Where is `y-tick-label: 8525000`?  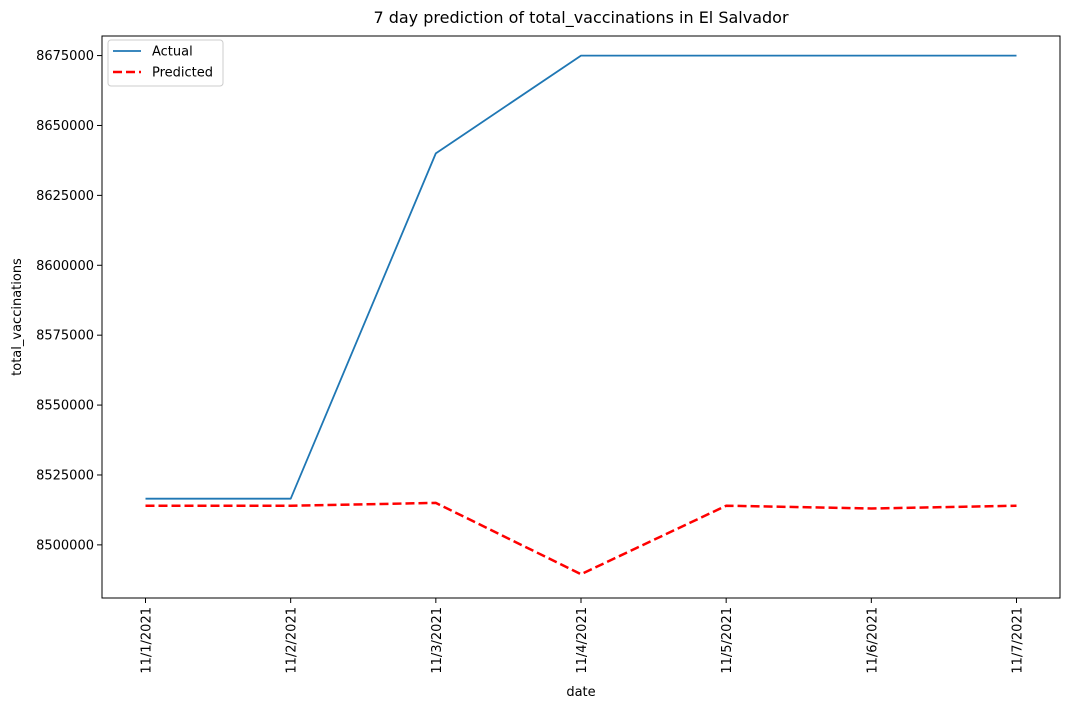 y-tick-label: 8525000 is located at coordinates (65, 475).